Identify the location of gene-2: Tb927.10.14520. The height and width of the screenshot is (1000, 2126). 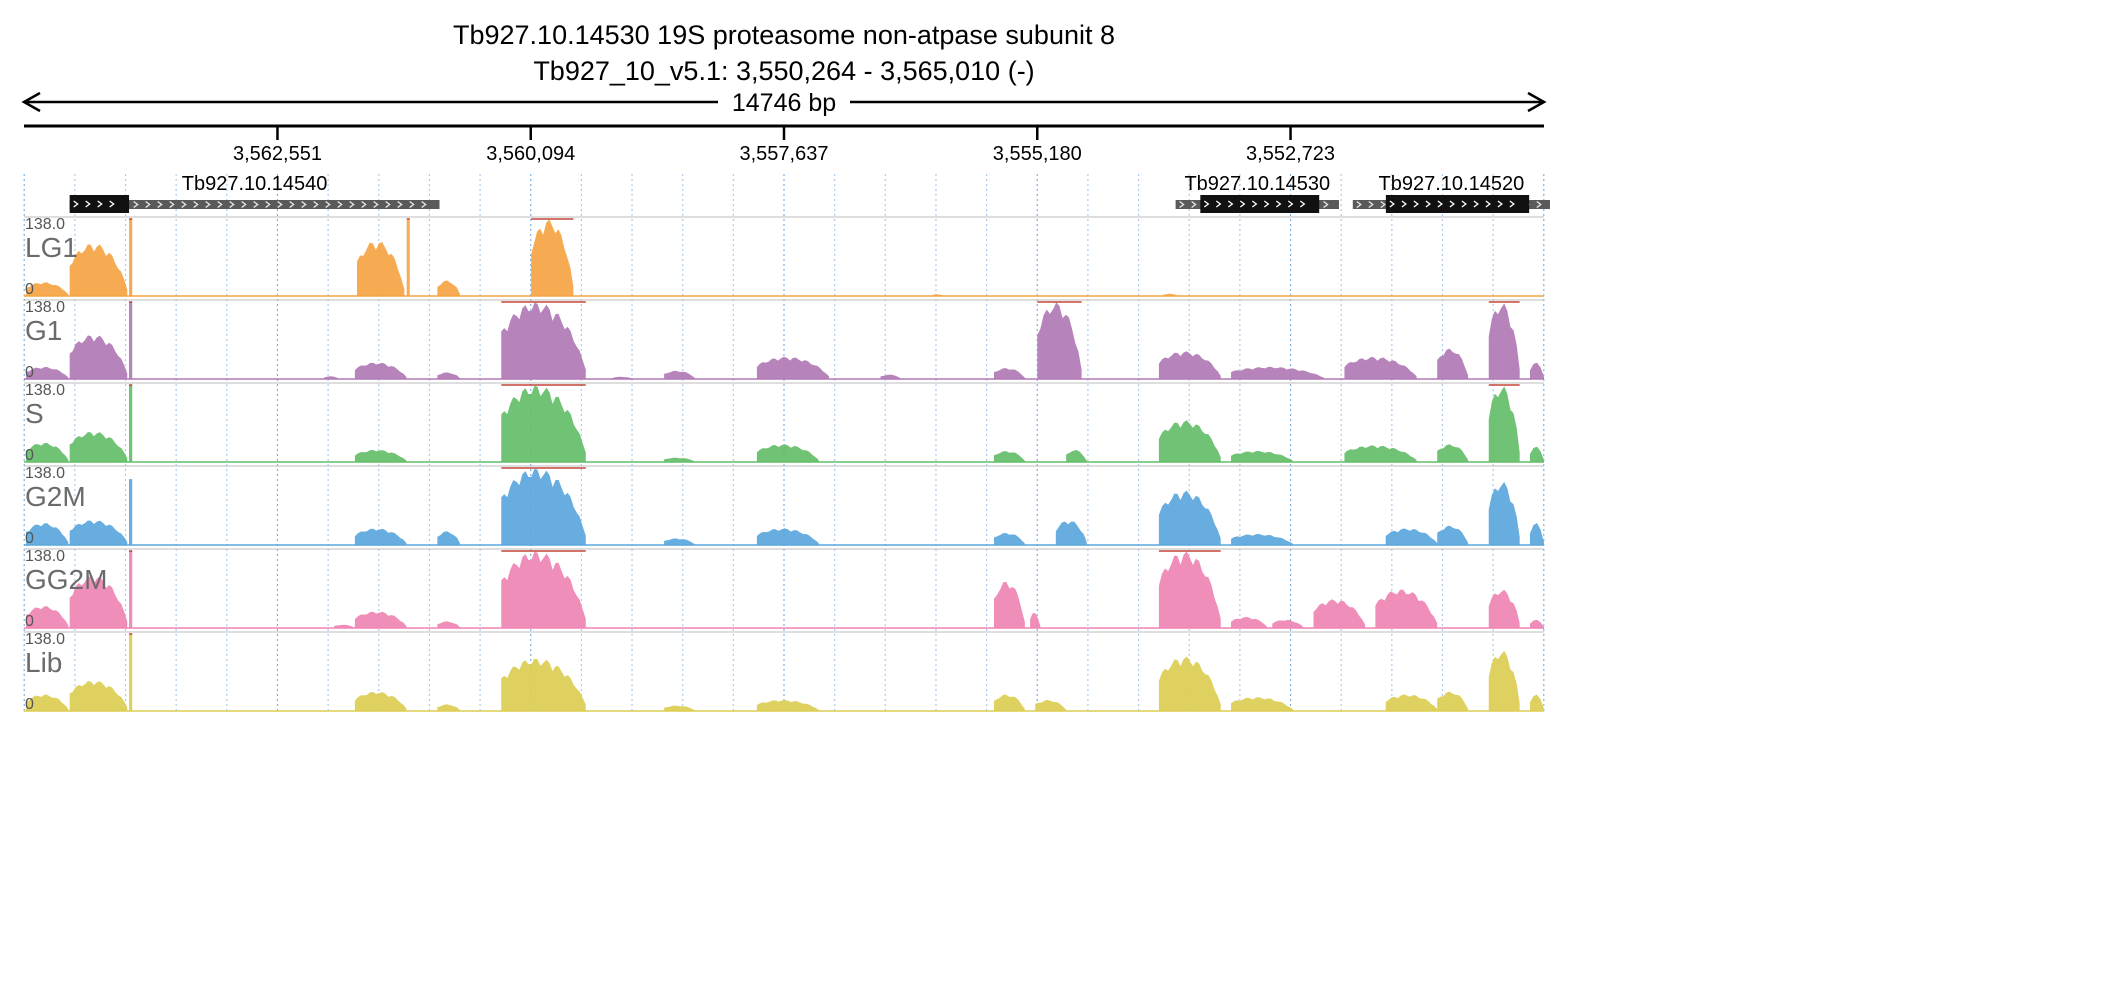
(1451, 193).